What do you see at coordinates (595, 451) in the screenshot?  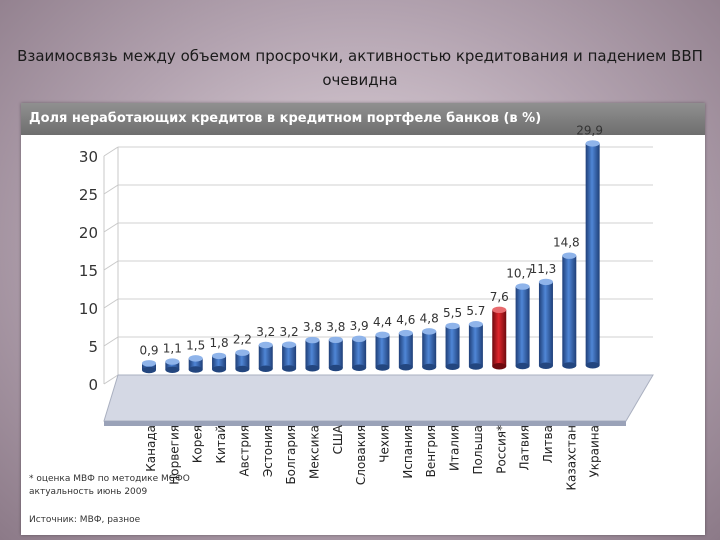 I see `category-label: Украина` at bounding box center [595, 451].